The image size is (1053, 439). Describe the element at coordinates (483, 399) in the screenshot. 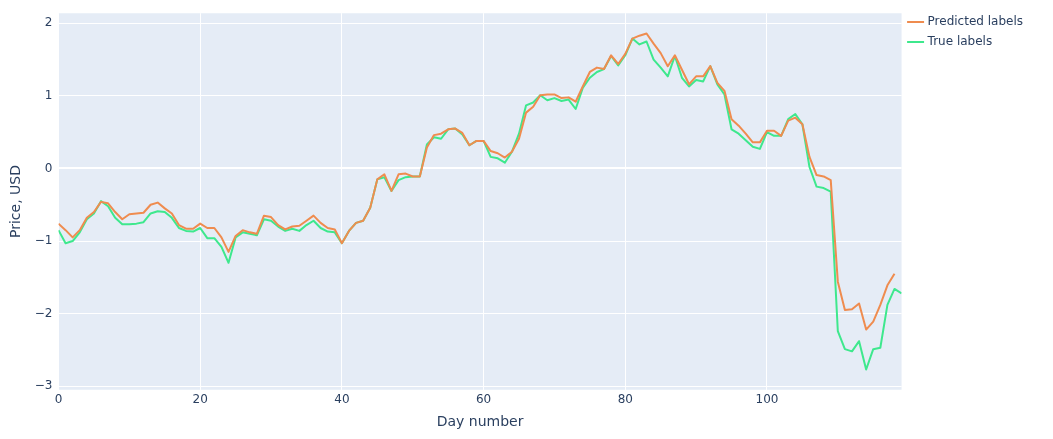

I see `x-tick-label: 60` at that location.